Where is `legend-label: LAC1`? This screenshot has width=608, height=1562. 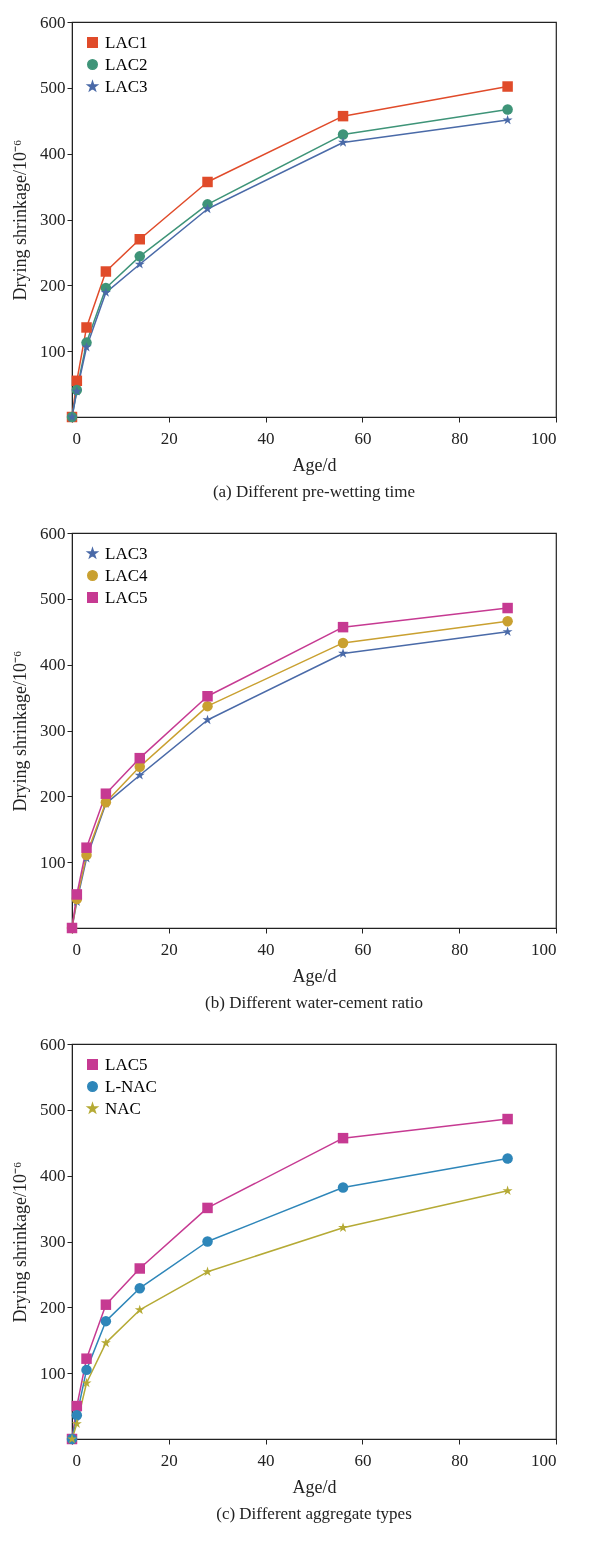
legend-label: LAC1 is located at coordinates (126, 42).